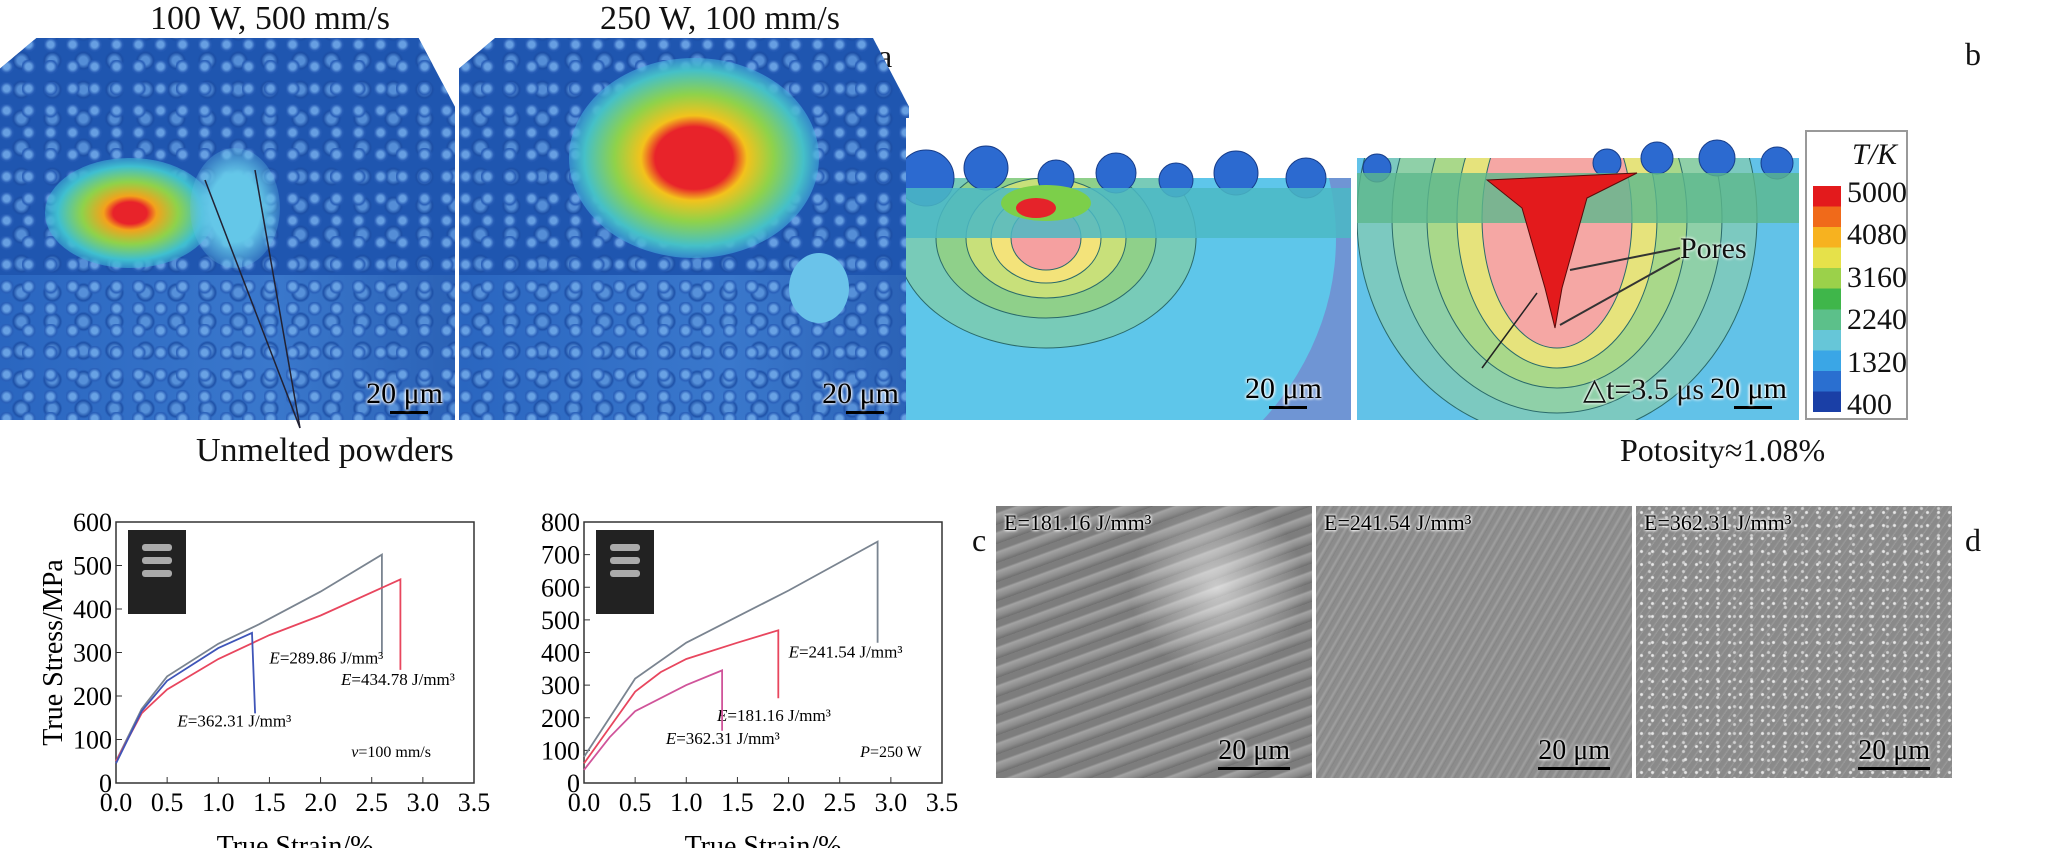 This screenshot has height=848, width=2065. Describe the element at coordinates (560, 522) in the screenshot. I see `y-tick-label: 800` at that location.